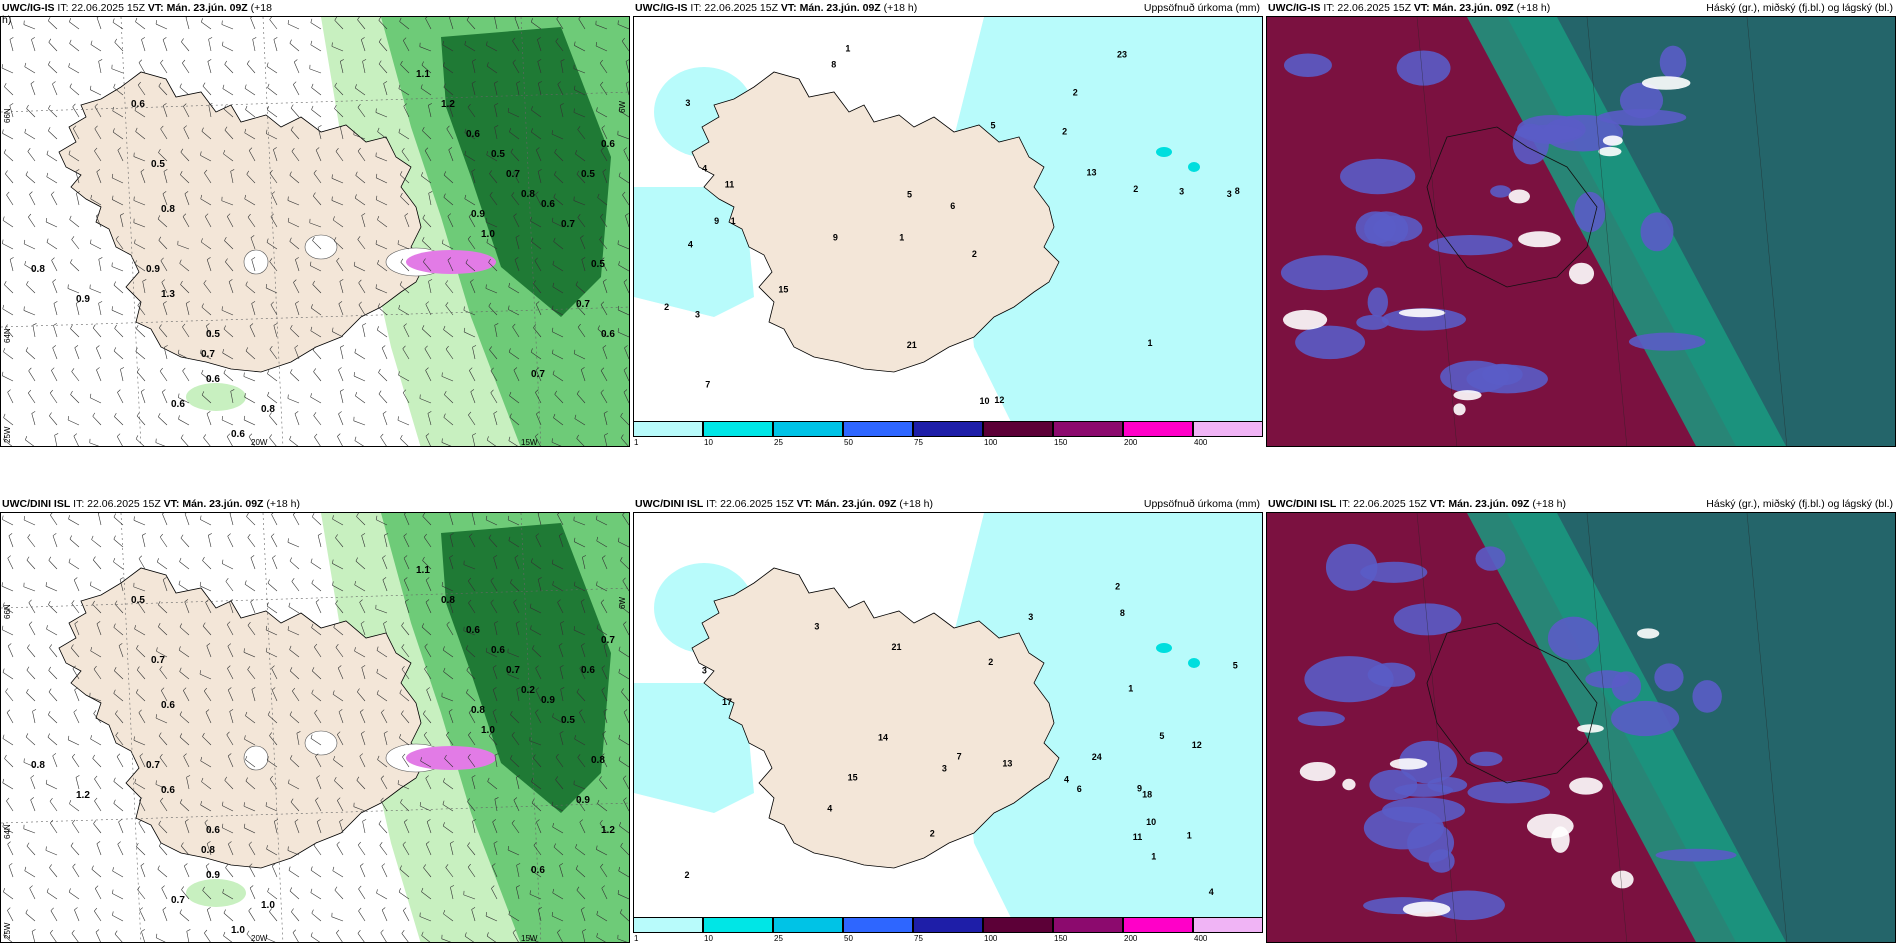  Describe the element at coordinates (948, 717) in the screenshot. I see `precip-map: 1 2 3 4 5 6 7 8 9 10 11 12 13 14 15 17 18 21 24 3 2 1 4 5 3 2 1 2 3 4` at that location.